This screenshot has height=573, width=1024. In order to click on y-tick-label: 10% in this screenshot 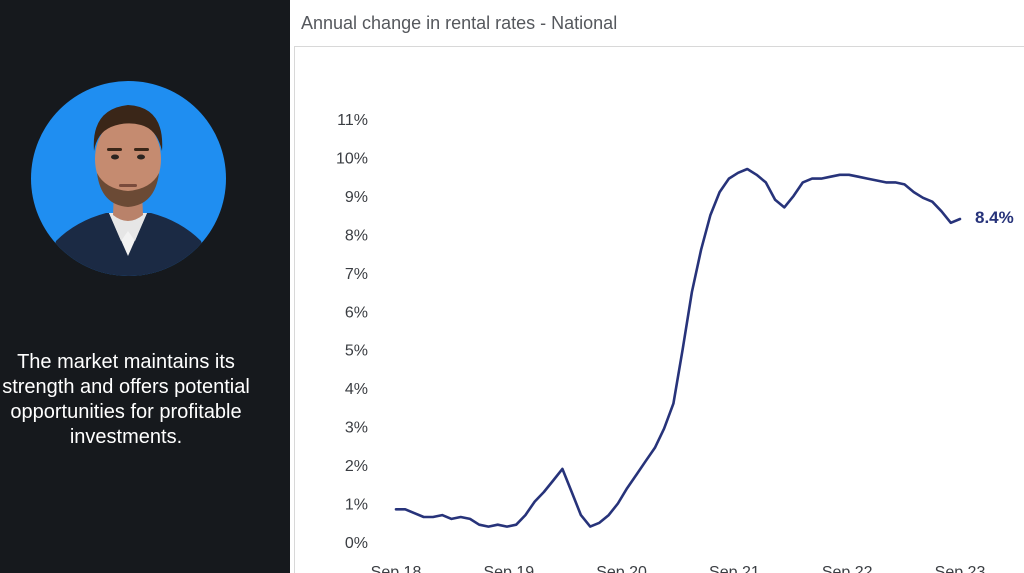, I will do `click(352, 158)`.